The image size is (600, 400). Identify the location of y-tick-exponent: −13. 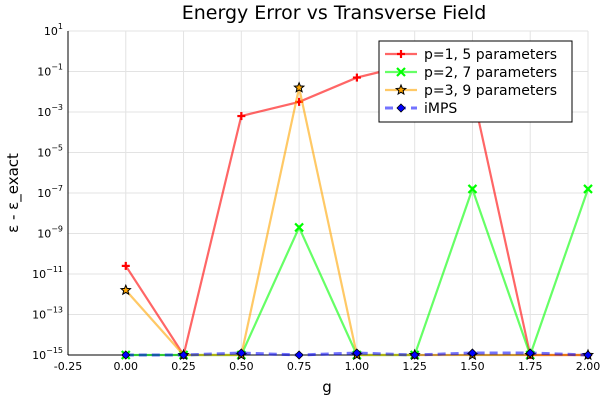
(54, 310).